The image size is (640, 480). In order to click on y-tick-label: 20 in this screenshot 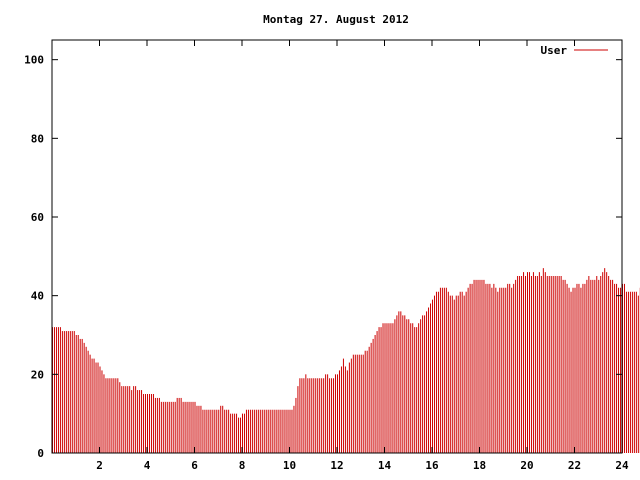, I will do `click(37, 374)`.